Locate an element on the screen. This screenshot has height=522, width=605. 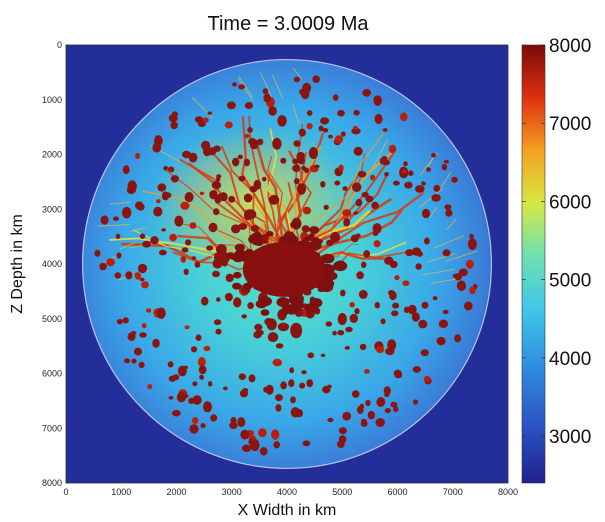
x-tick-label: 0 is located at coordinates (65, 492).